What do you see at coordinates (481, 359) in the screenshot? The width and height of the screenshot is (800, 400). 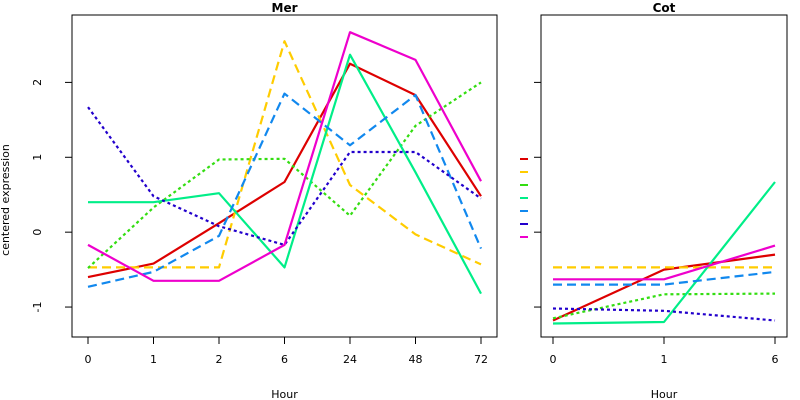 I see `x-tick-label: 72` at bounding box center [481, 359].